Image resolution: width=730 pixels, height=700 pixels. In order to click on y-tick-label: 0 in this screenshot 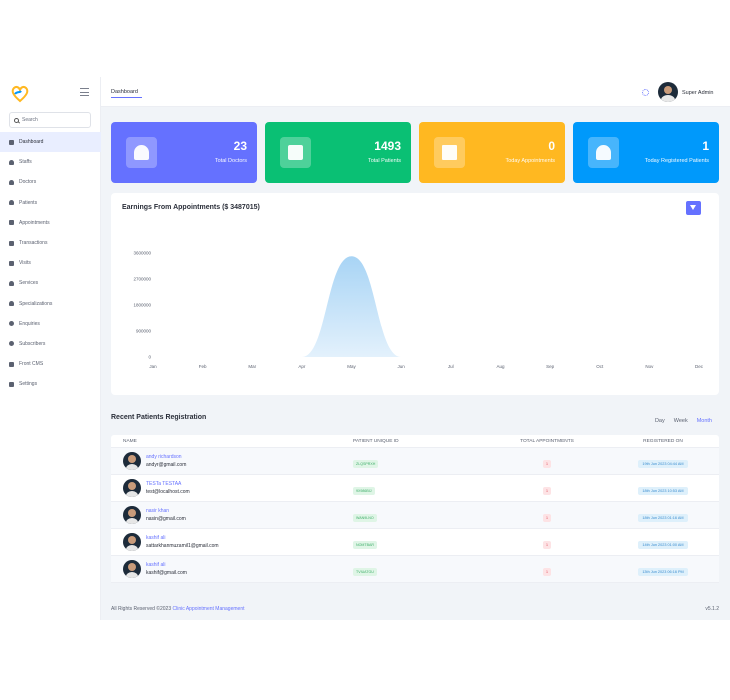, I will do `click(149, 357)`.